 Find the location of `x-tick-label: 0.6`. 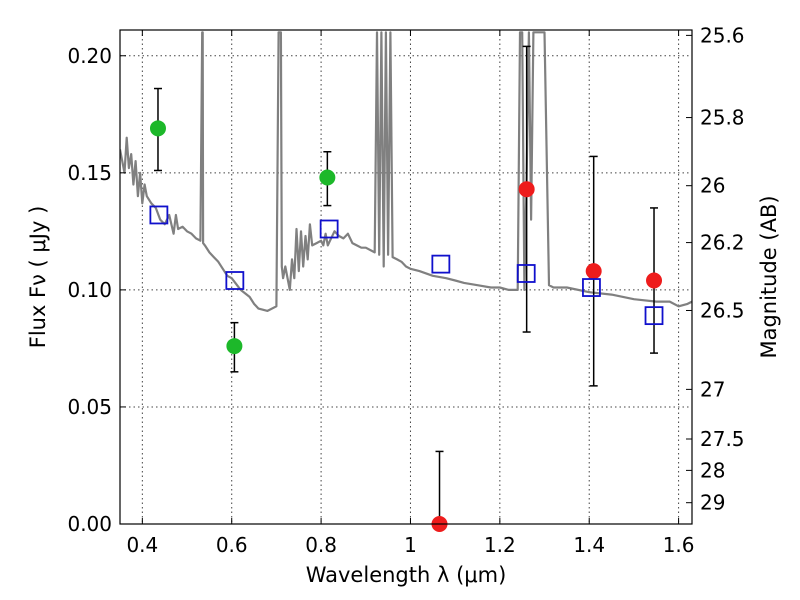

x-tick-label: 0.6 is located at coordinates (232, 545).